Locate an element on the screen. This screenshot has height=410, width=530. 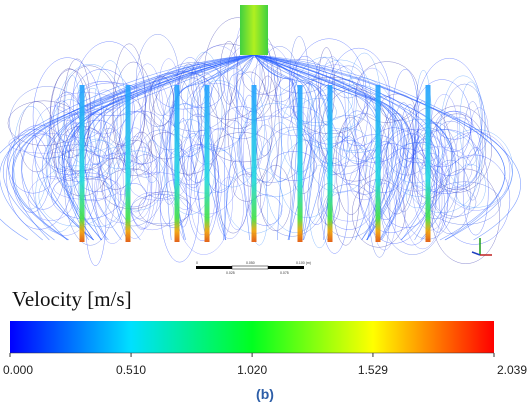
inlet-nozzle is located at coordinates (254, 30).